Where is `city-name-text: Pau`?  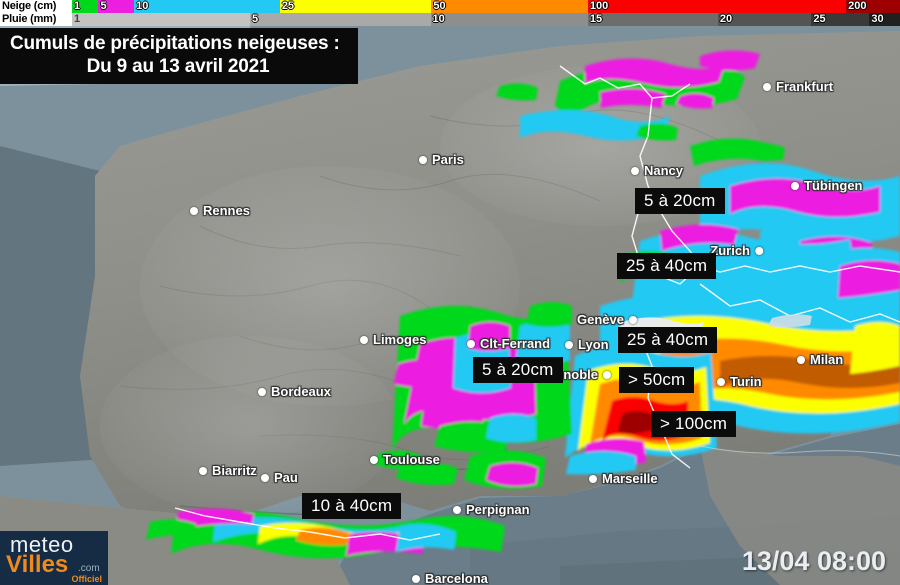 city-name-text: Pau is located at coordinates (286, 477).